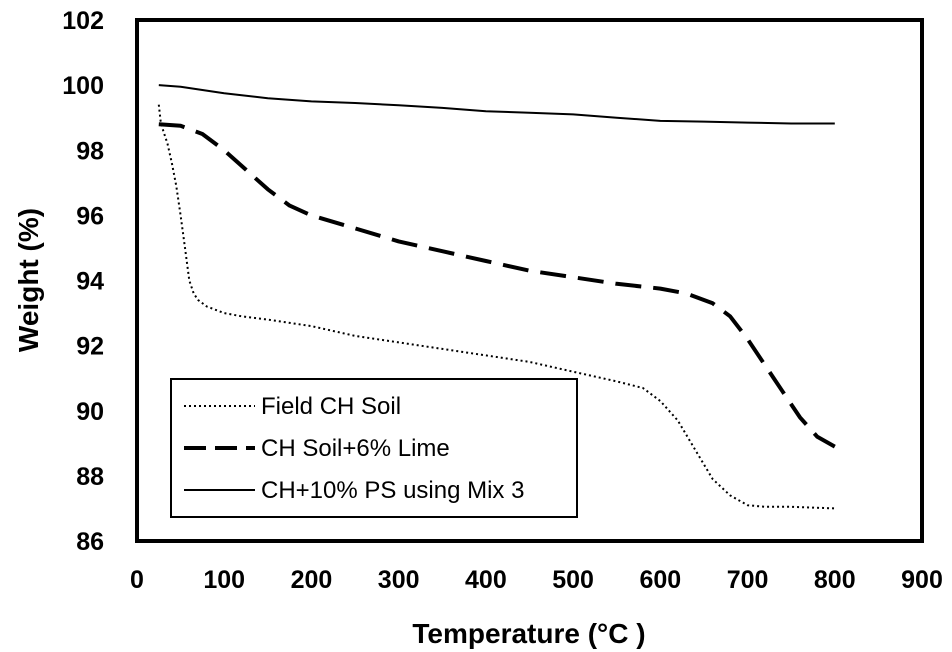 The width and height of the screenshot is (952, 652). I want to click on y-tick-label: 96, so click(90, 216).